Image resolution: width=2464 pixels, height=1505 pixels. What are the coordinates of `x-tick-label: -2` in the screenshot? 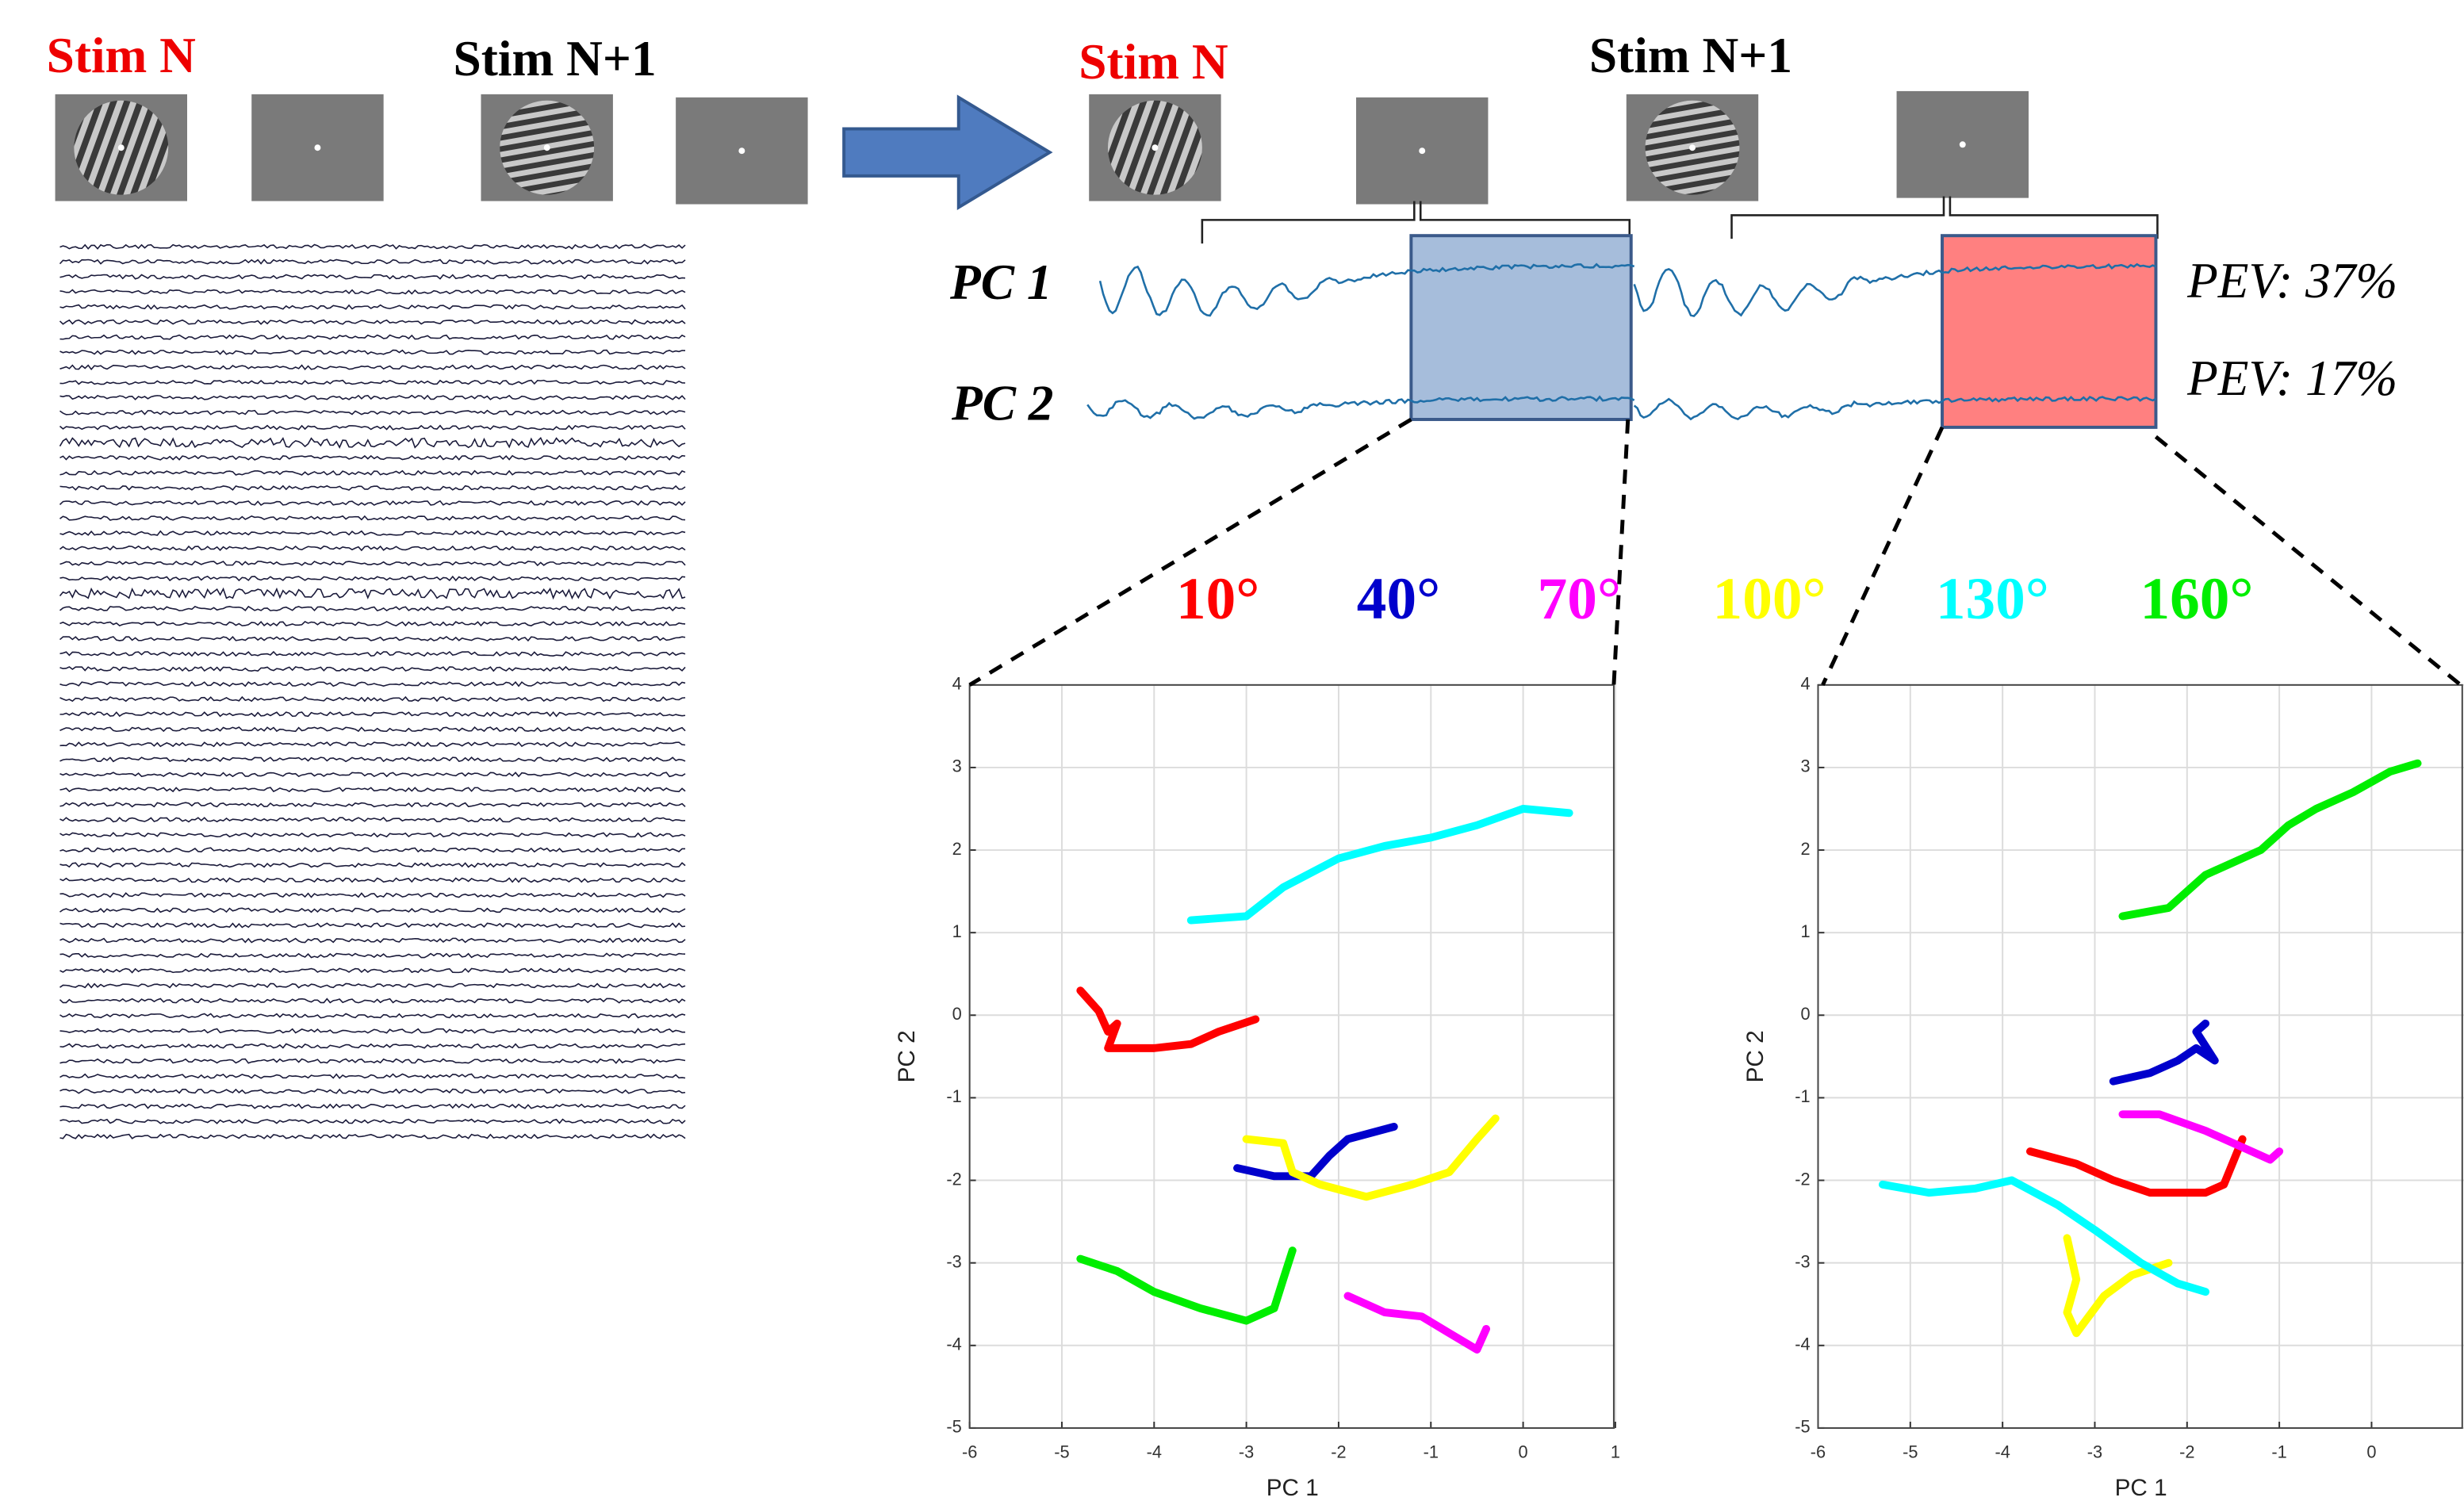 It's located at (2186, 1451).